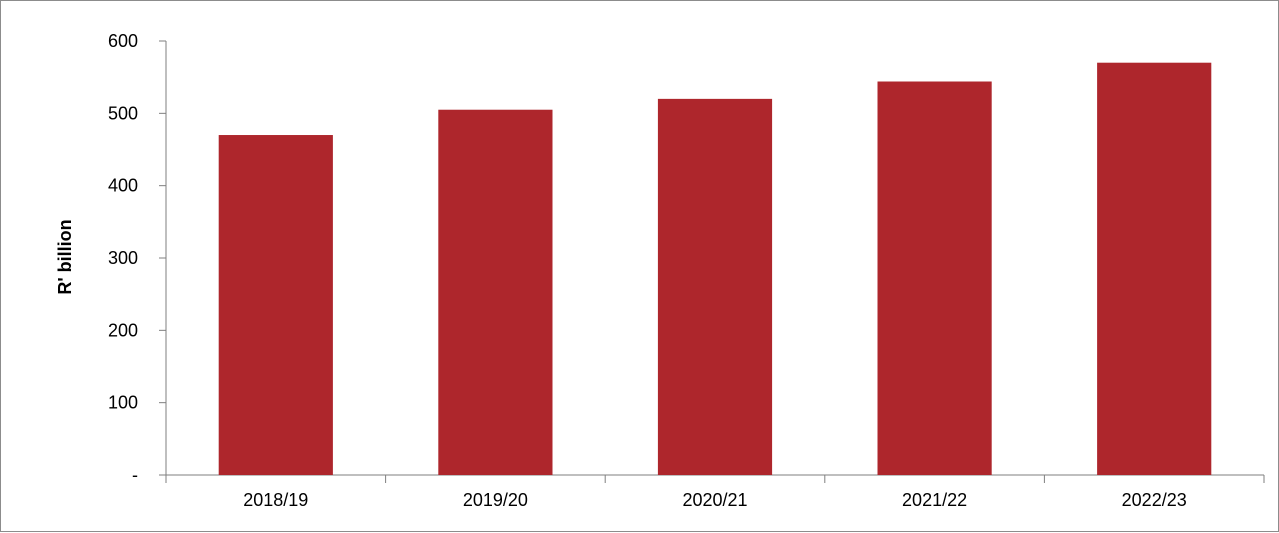 This screenshot has height=533, width=1279. Describe the element at coordinates (123, 186) in the screenshot. I see `y-tick-label: 400` at that location.